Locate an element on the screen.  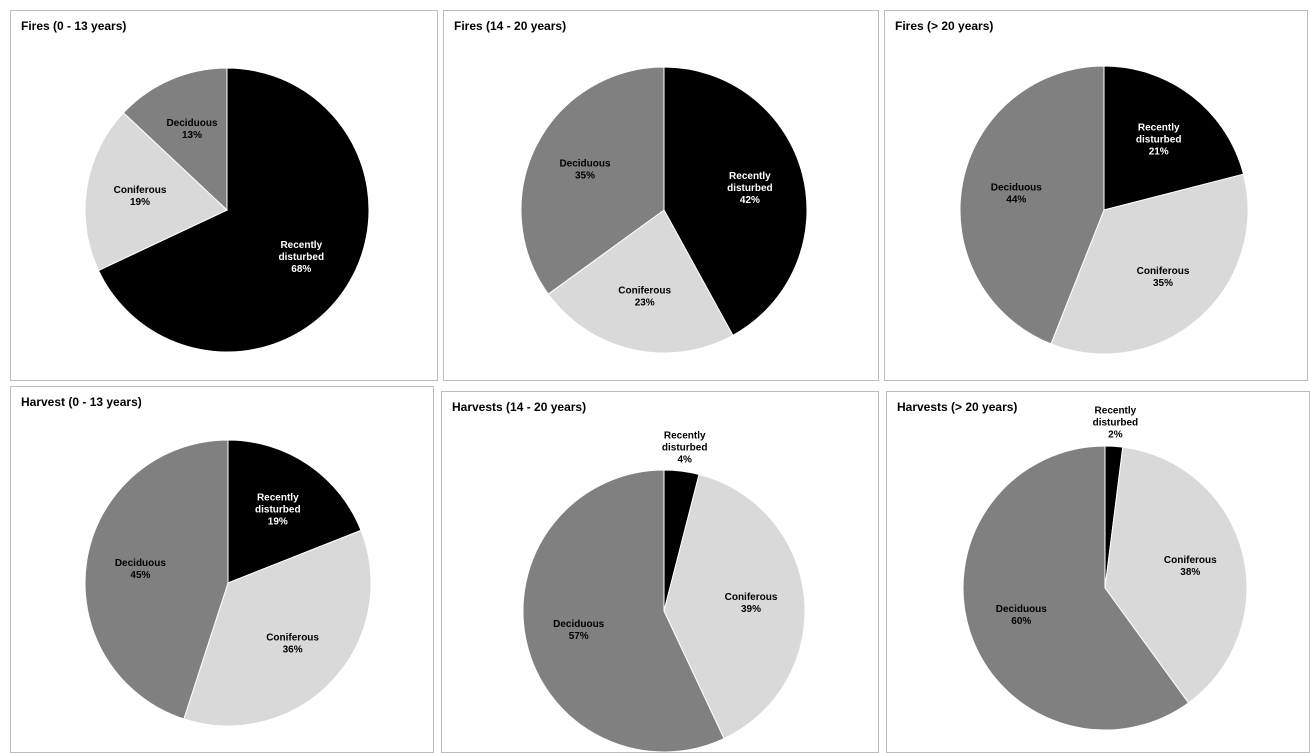
chart-title: Fires (0 - 13 years) is located at coordinates (74, 26).